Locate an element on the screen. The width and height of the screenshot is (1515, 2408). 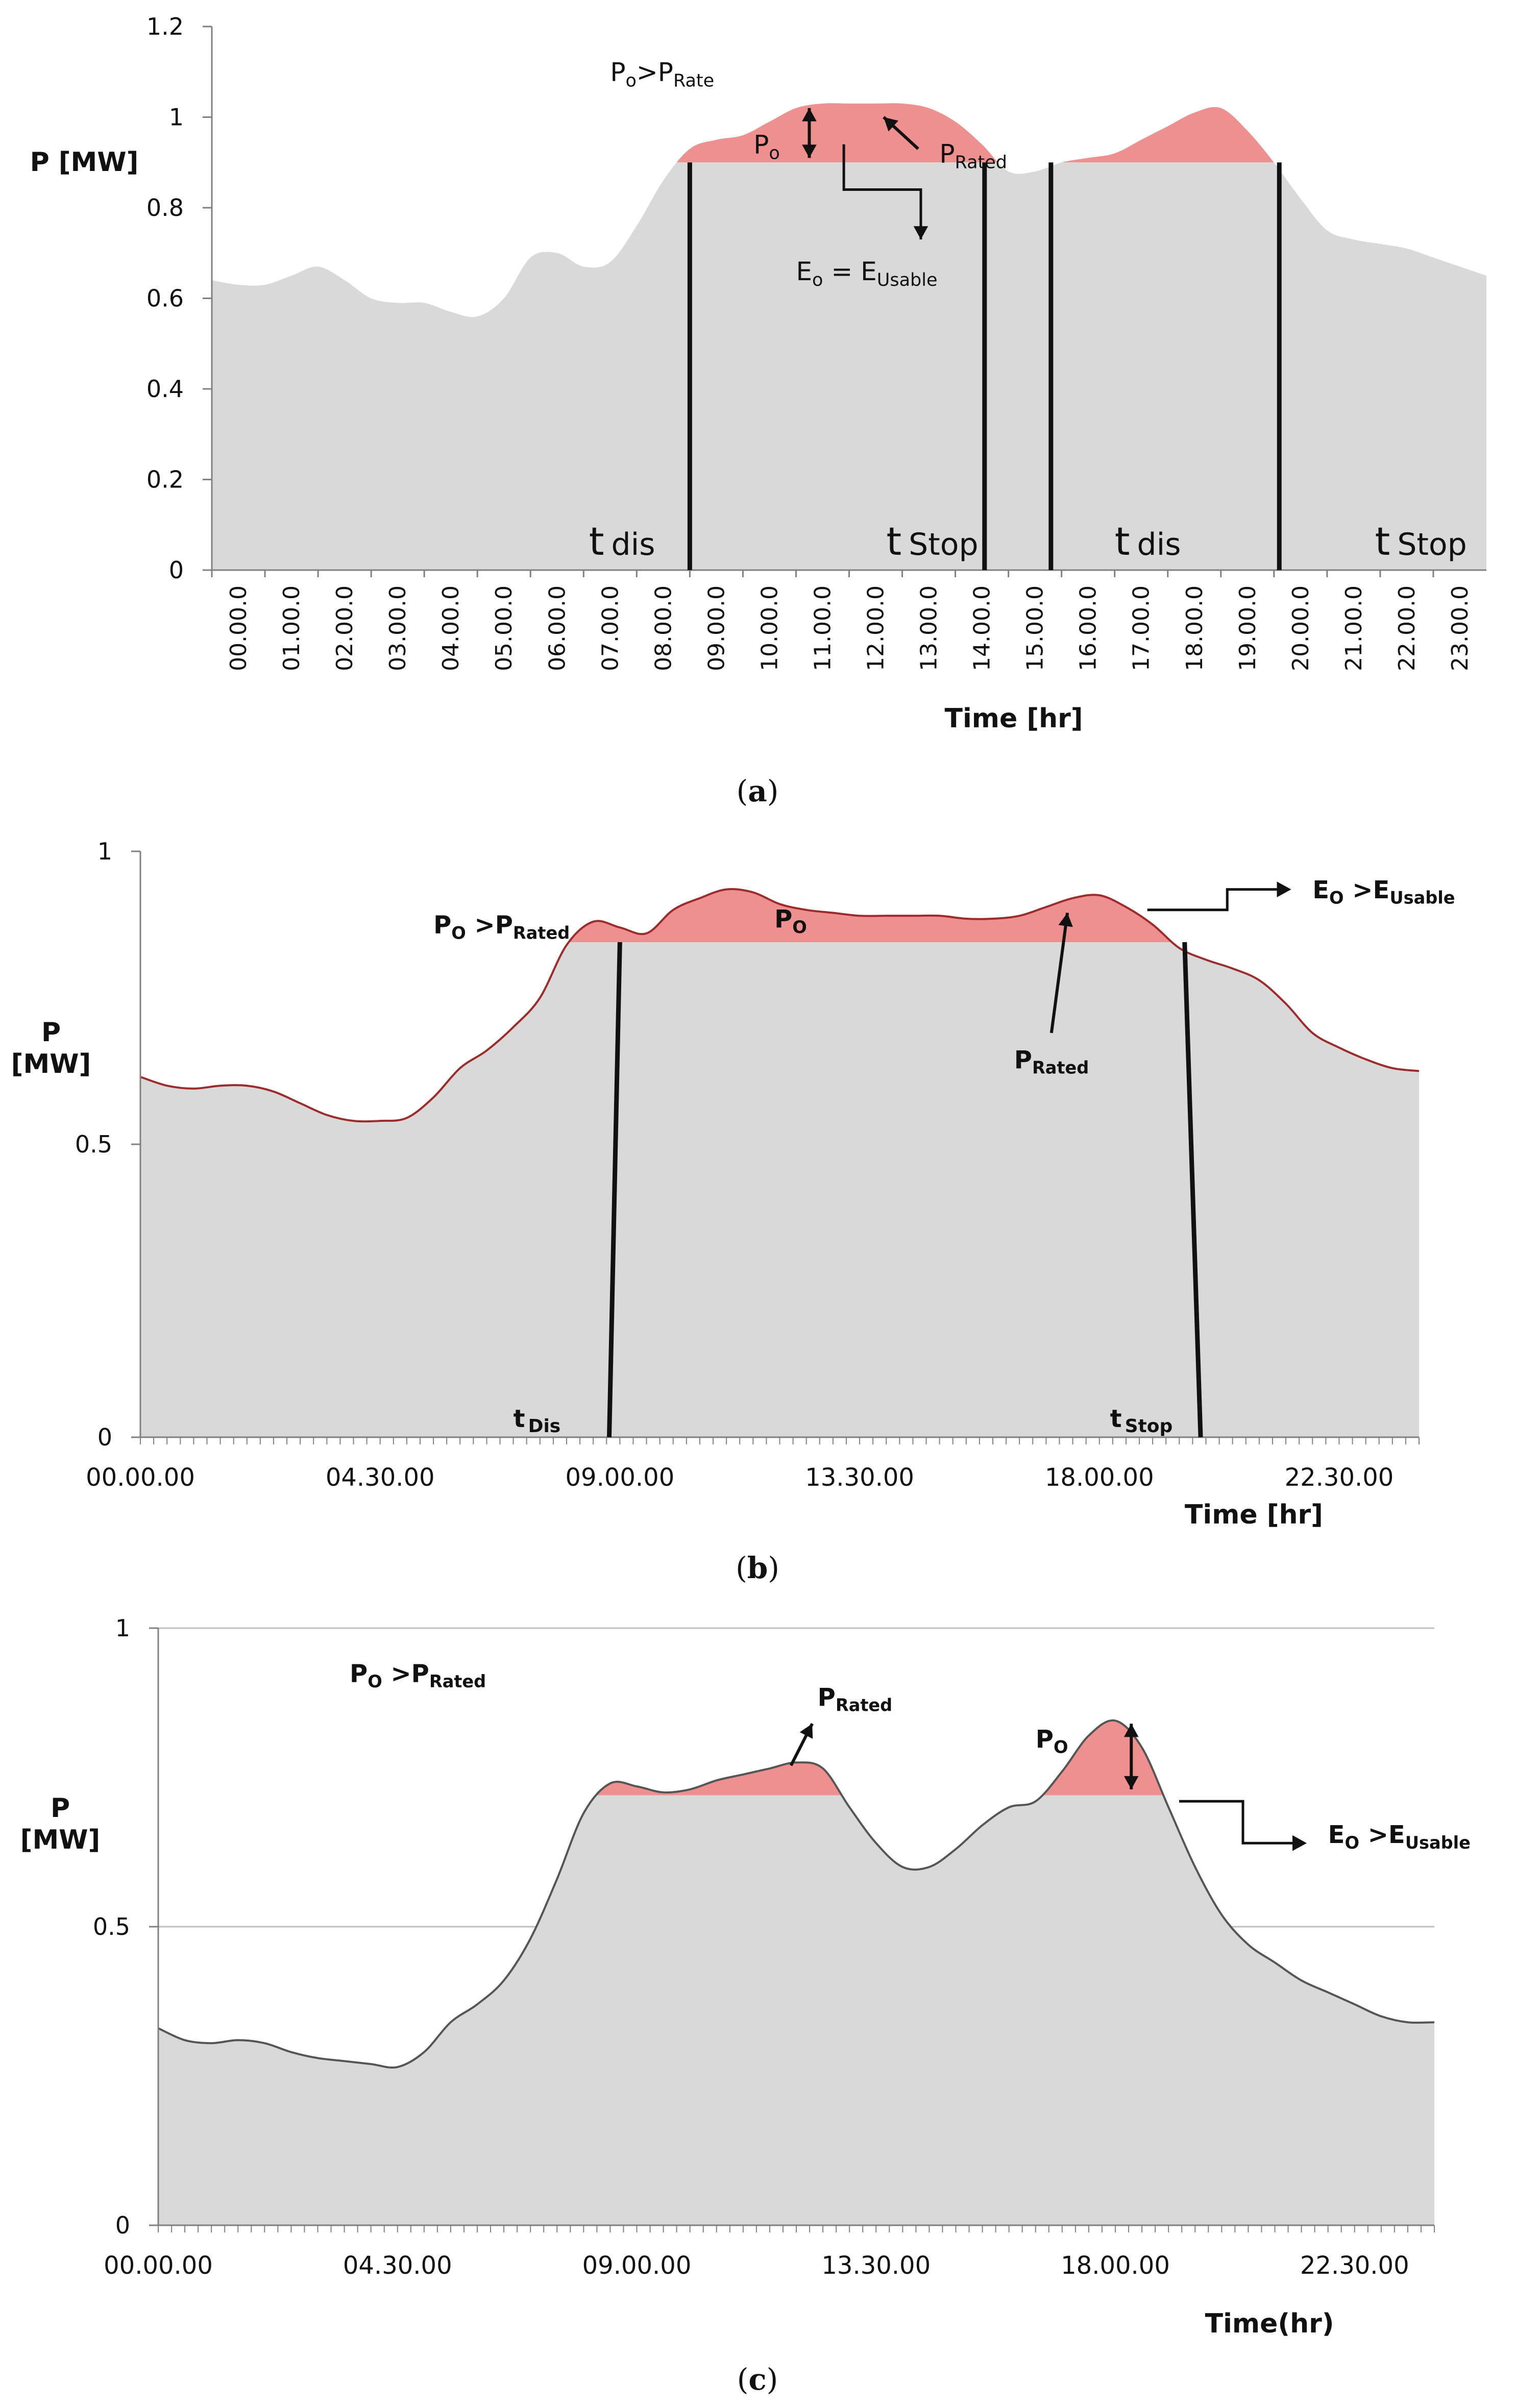
annotation-0: Po​>PRate​ is located at coordinates (662, 74).